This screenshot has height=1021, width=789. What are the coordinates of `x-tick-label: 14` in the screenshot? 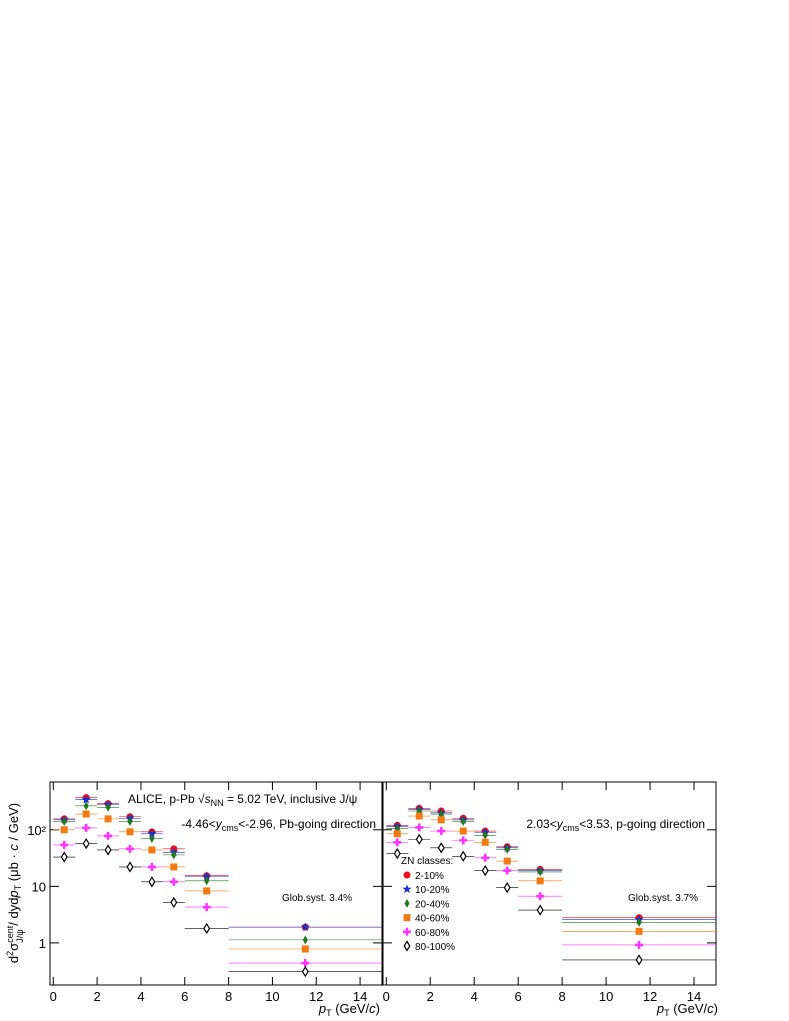 It's located at (694, 996).